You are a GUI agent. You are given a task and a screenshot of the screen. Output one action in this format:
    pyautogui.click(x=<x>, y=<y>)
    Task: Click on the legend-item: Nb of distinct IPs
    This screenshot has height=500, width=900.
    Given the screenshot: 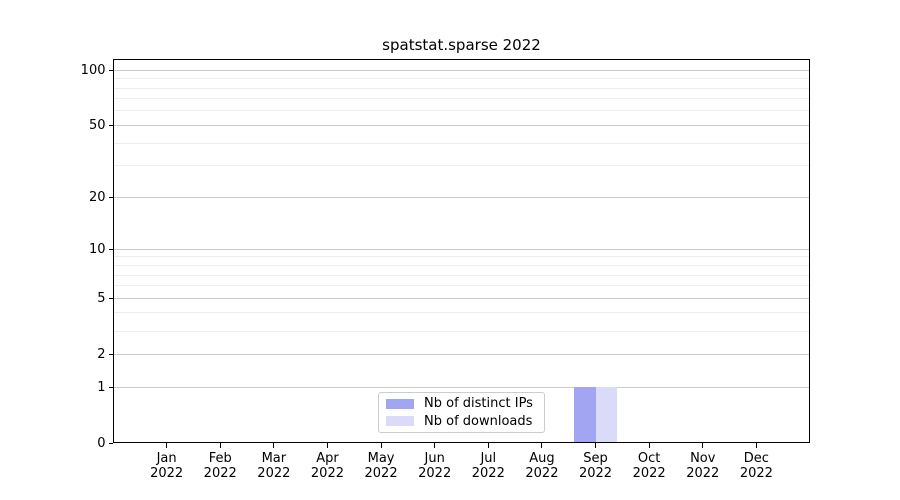 What is the action you would take?
    pyautogui.click(x=461, y=403)
    